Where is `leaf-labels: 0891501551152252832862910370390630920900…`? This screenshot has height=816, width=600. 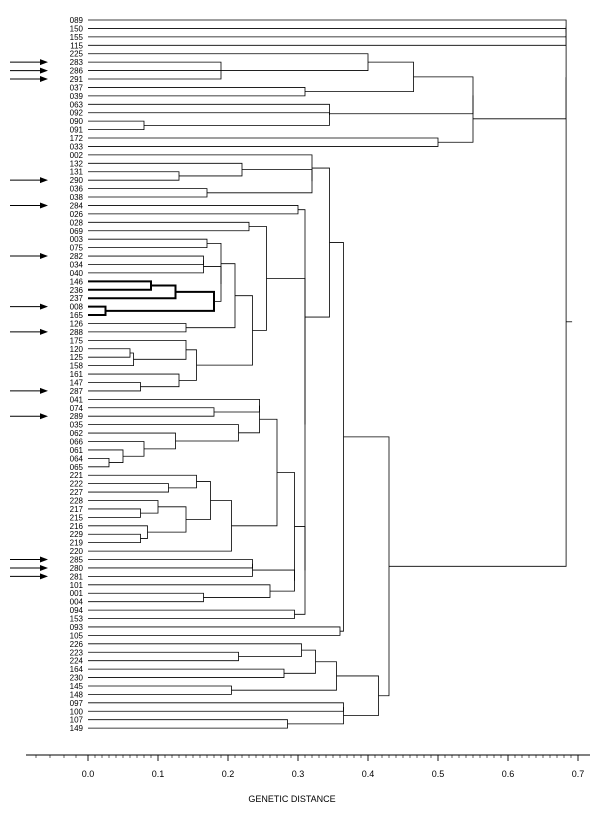 leaf-labels: 0891501551152252832862910370390630920900… is located at coordinates (77, 374).